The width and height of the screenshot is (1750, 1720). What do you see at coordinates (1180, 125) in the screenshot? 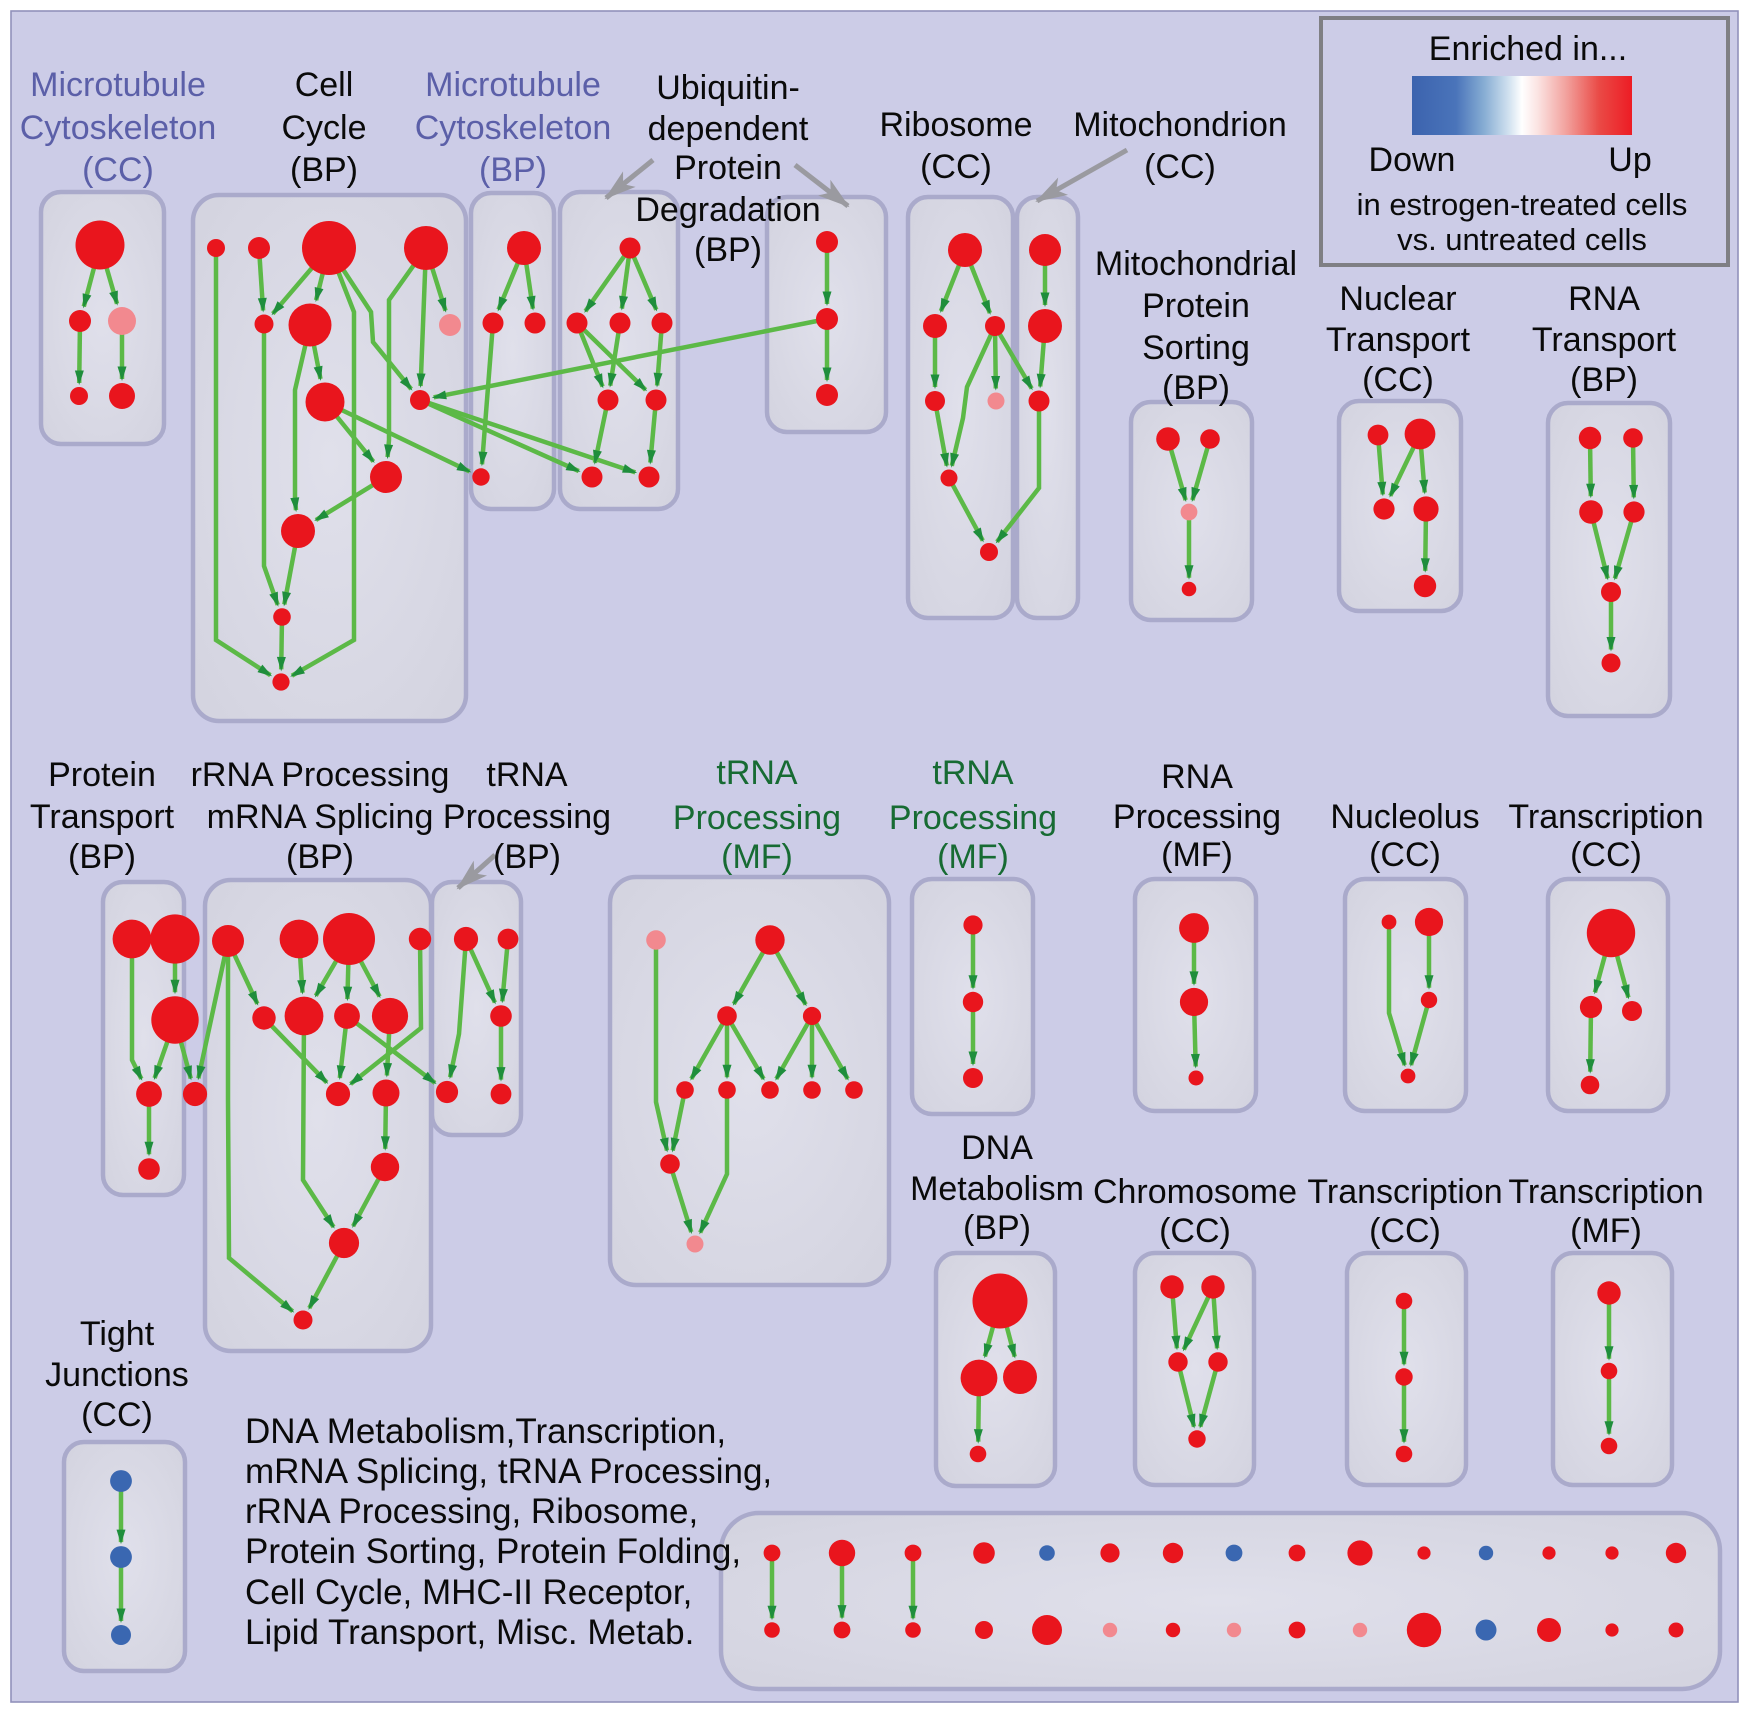
I see `svg-text: Mitochondrion` at bounding box center [1180, 125].